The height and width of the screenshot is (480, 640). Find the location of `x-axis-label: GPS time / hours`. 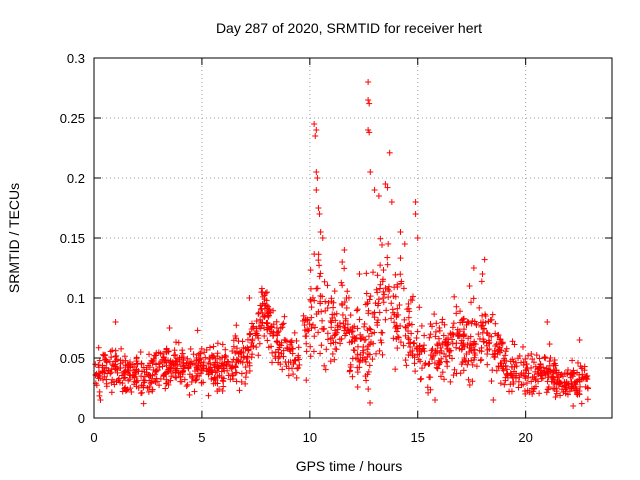

x-axis-label: GPS time / hours is located at coordinates (349, 466).